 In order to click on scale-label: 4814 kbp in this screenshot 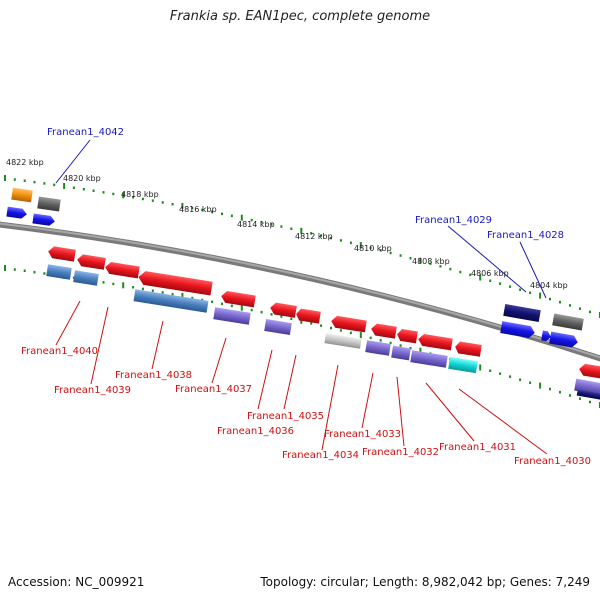, I will do `click(256, 224)`.